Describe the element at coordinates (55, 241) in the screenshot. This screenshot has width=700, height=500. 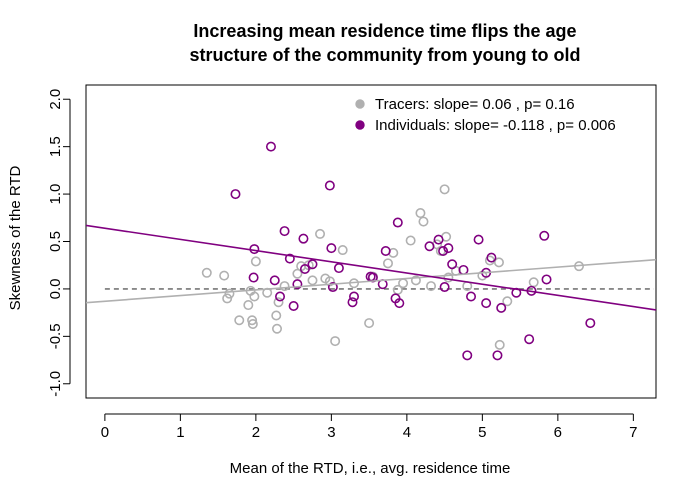
I see `y-tick-label: 0.5` at that location.